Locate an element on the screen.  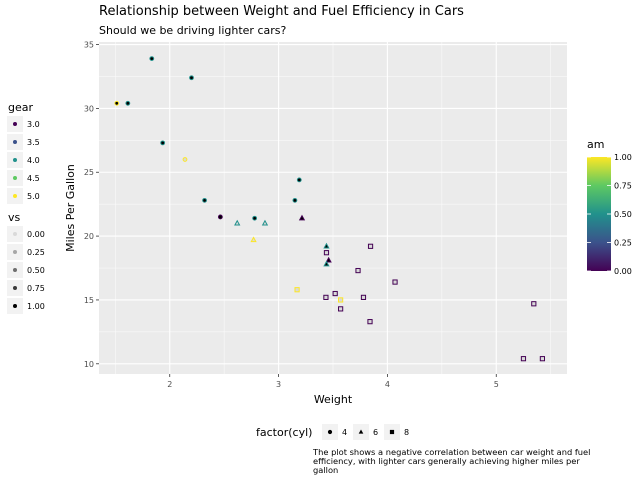
legend-gear-label: 3.0 is located at coordinates (33, 124).